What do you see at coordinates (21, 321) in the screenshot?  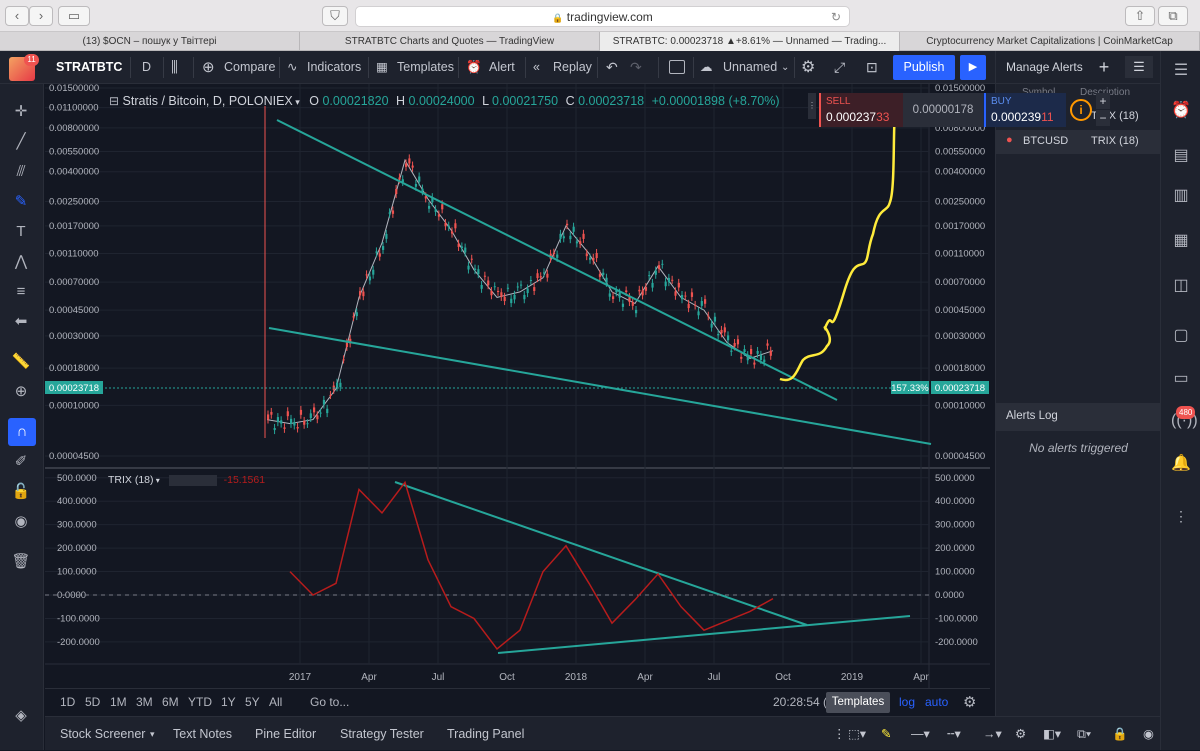 I see `back-arrow-icon: ⬅` at bounding box center [21, 321].